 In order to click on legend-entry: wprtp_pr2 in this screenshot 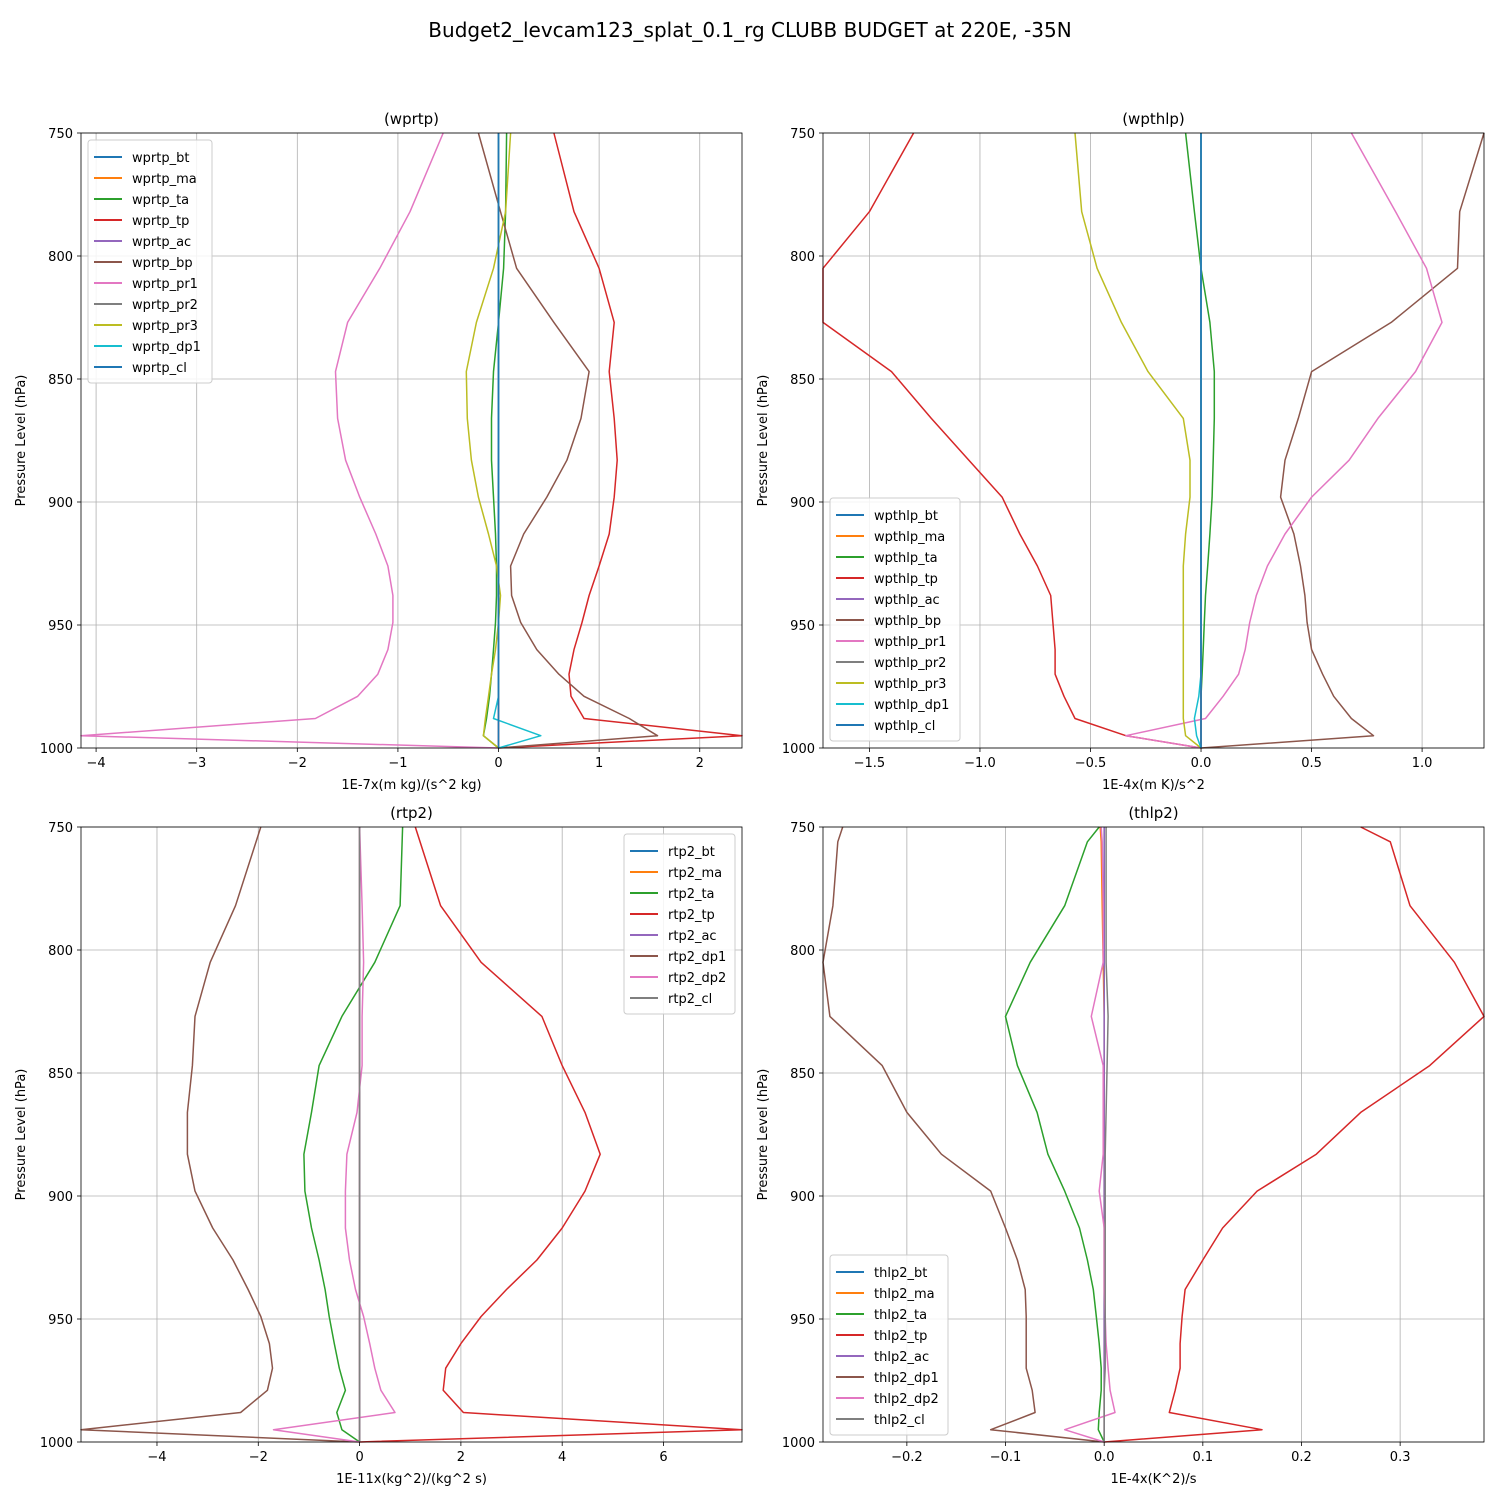, I will do `click(165, 305)`.